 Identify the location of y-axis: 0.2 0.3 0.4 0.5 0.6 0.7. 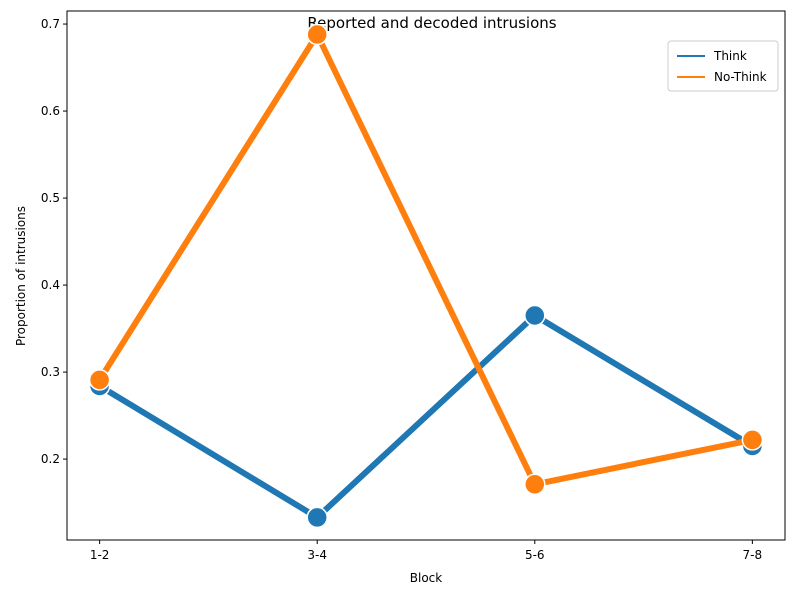
(54, 241).